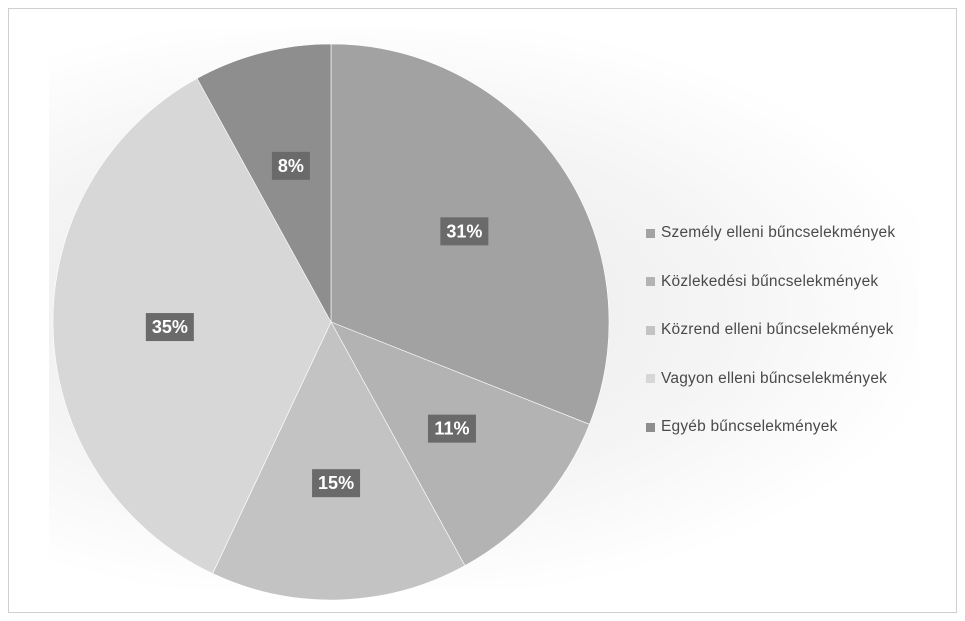 Image resolution: width=965 pixels, height=621 pixels. I want to click on legend-label-0: Személy elleni bűncselekmények, so click(778, 233).